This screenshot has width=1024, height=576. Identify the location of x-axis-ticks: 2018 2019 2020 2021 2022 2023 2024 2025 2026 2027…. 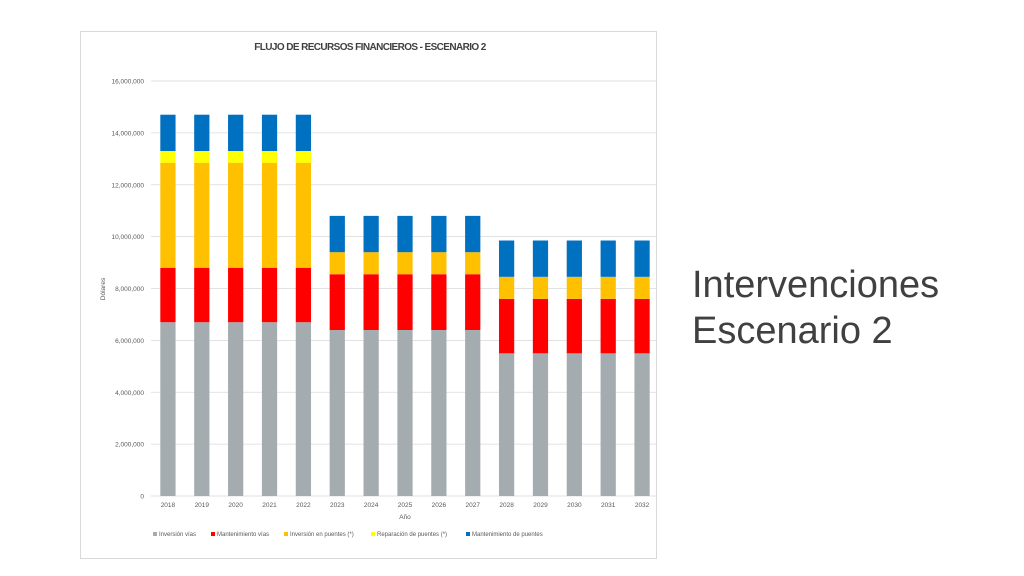
(405, 505).